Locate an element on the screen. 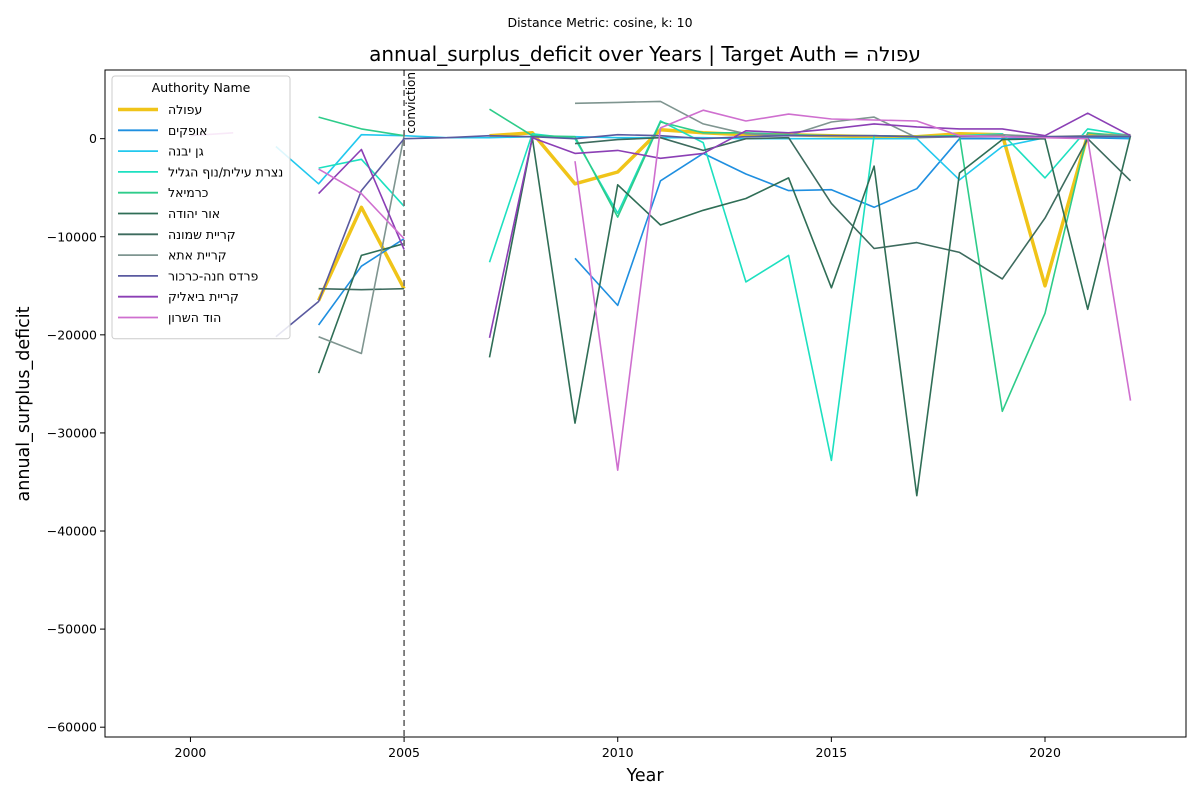  legend-entry-9: קריית ביאליק is located at coordinates (203, 296).